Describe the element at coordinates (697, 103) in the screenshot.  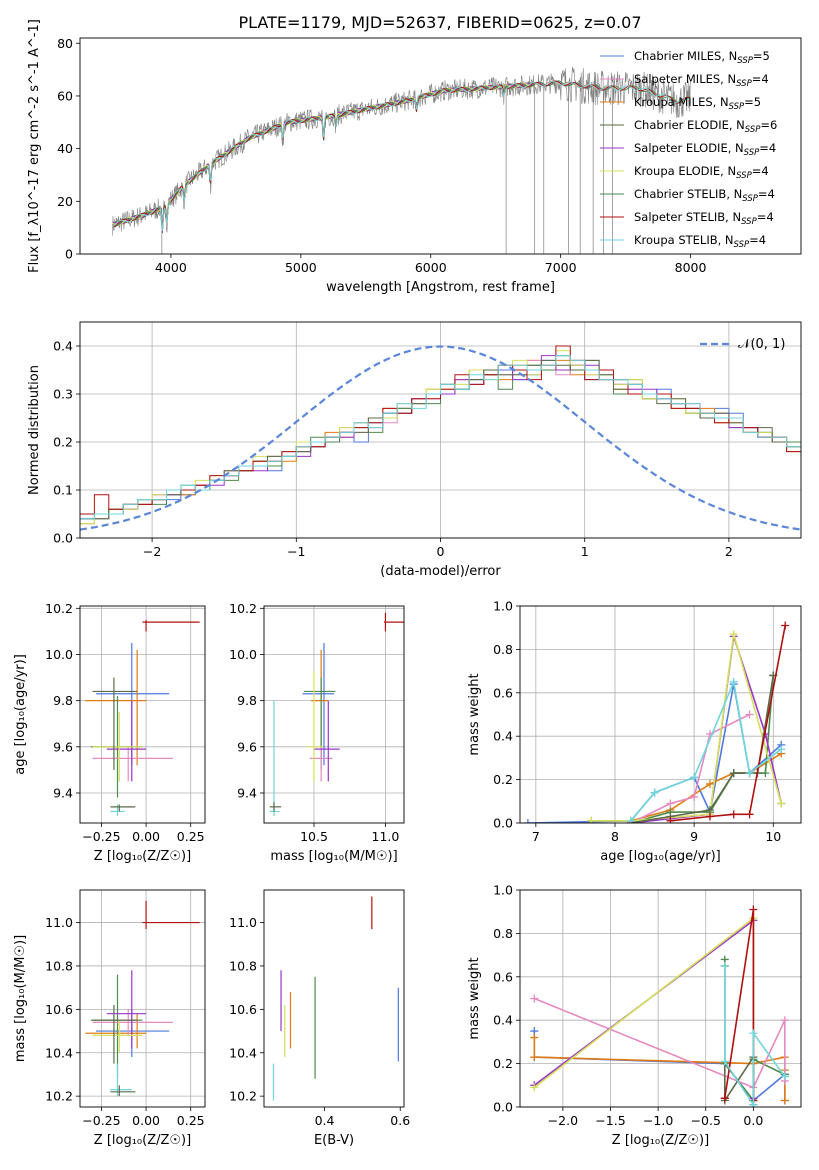
I see `legend-label: Kroupa MILES, NSSP=5` at that location.